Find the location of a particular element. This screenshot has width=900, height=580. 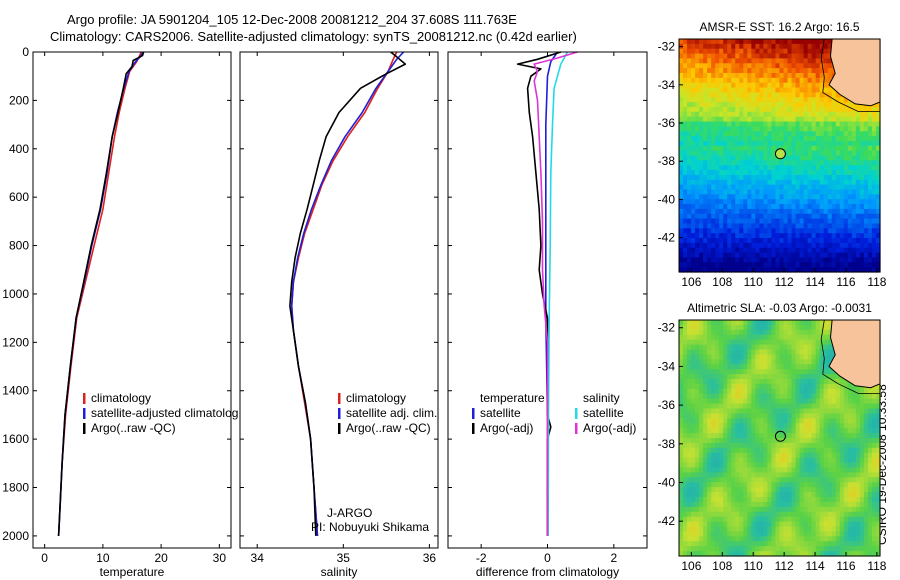

map-y-tick-label: -32 is located at coordinates (667, 47).